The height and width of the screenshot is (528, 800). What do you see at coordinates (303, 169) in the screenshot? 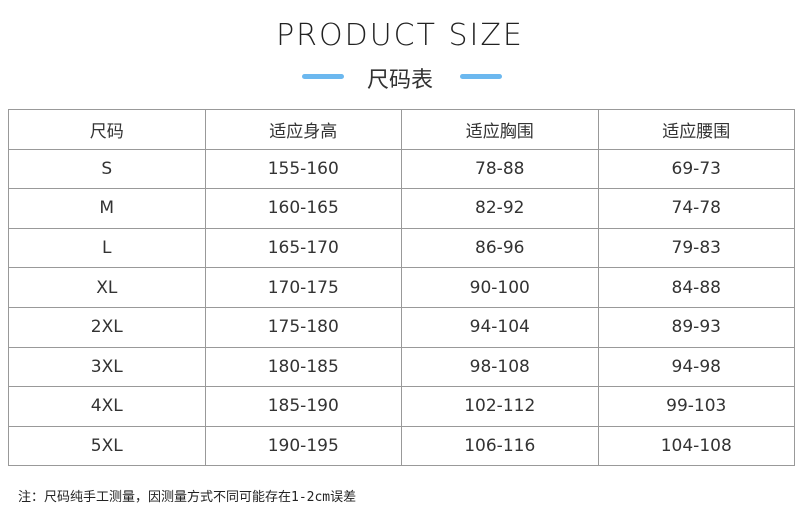
I see `table-cell: 155-160` at bounding box center [303, 169].